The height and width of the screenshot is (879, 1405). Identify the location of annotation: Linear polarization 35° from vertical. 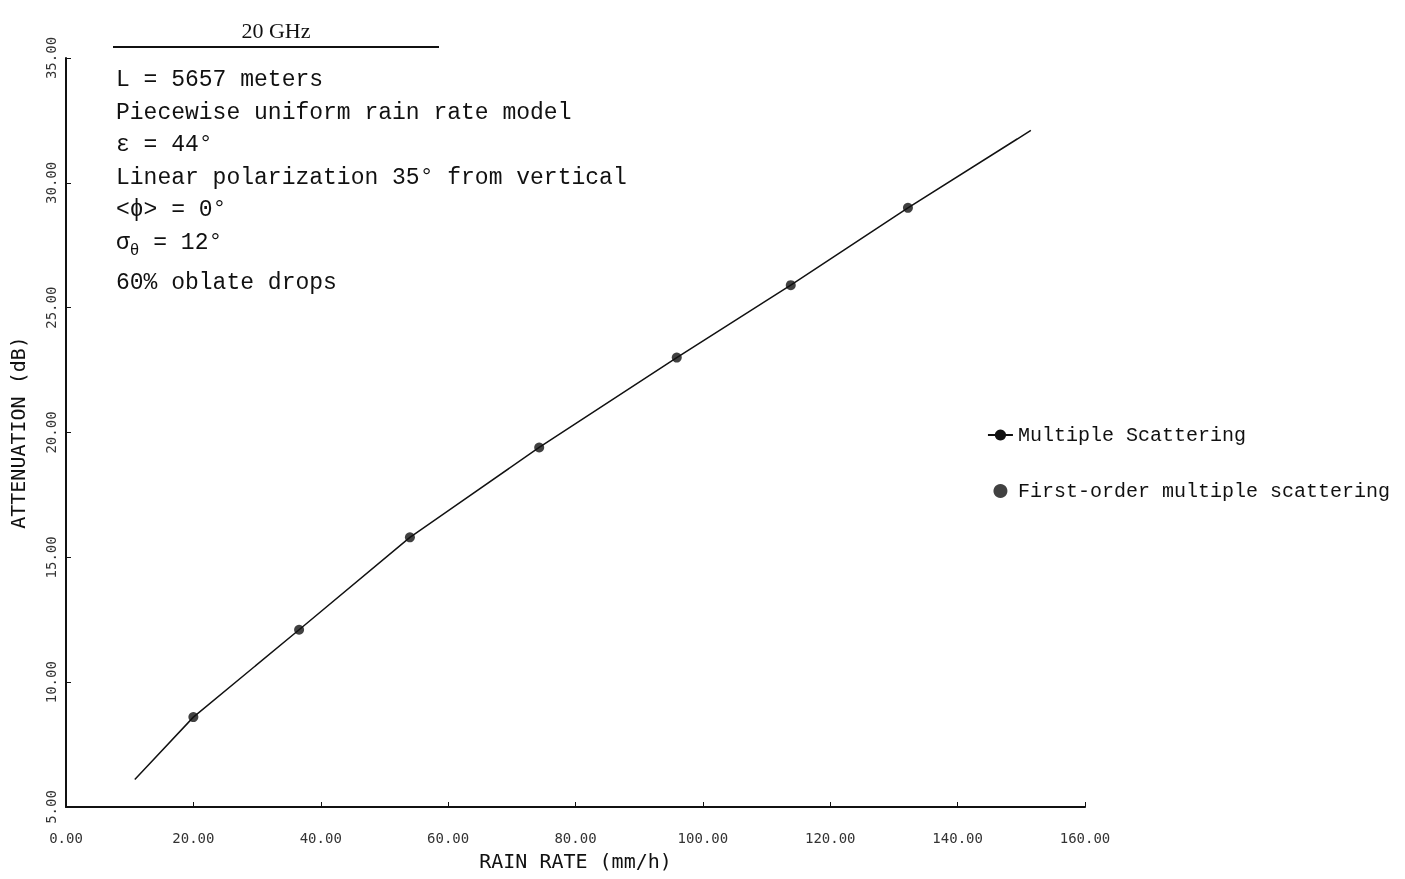
(371, 178).